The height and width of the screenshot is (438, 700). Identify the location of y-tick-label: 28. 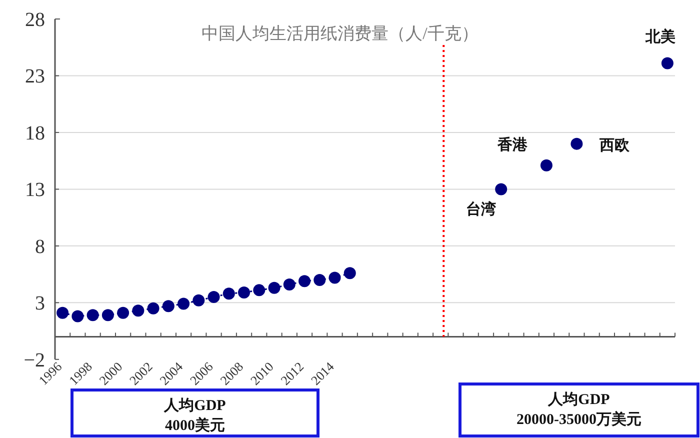
(35, 20).